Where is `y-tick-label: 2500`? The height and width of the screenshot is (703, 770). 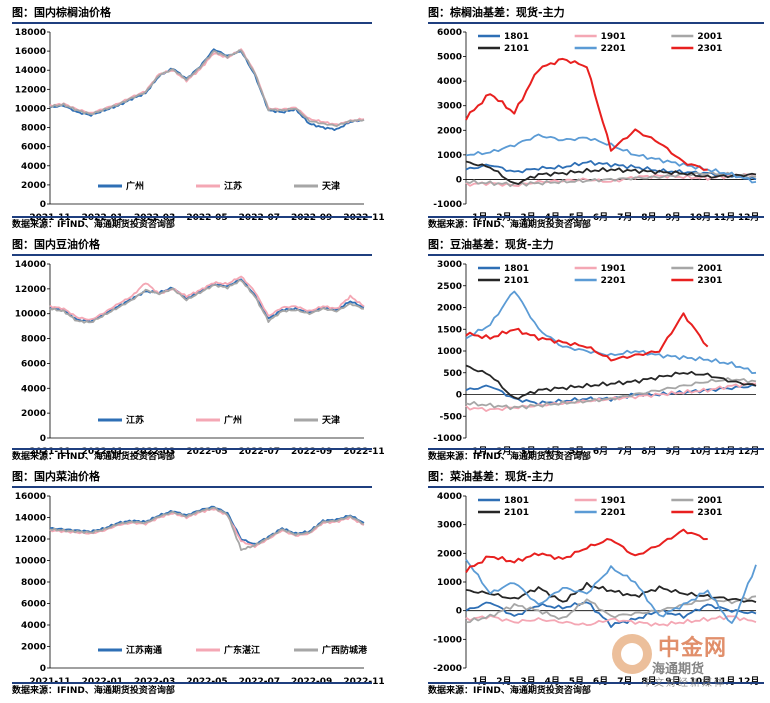
y-tick-label: 2500 is located at coordinates (449, 287).